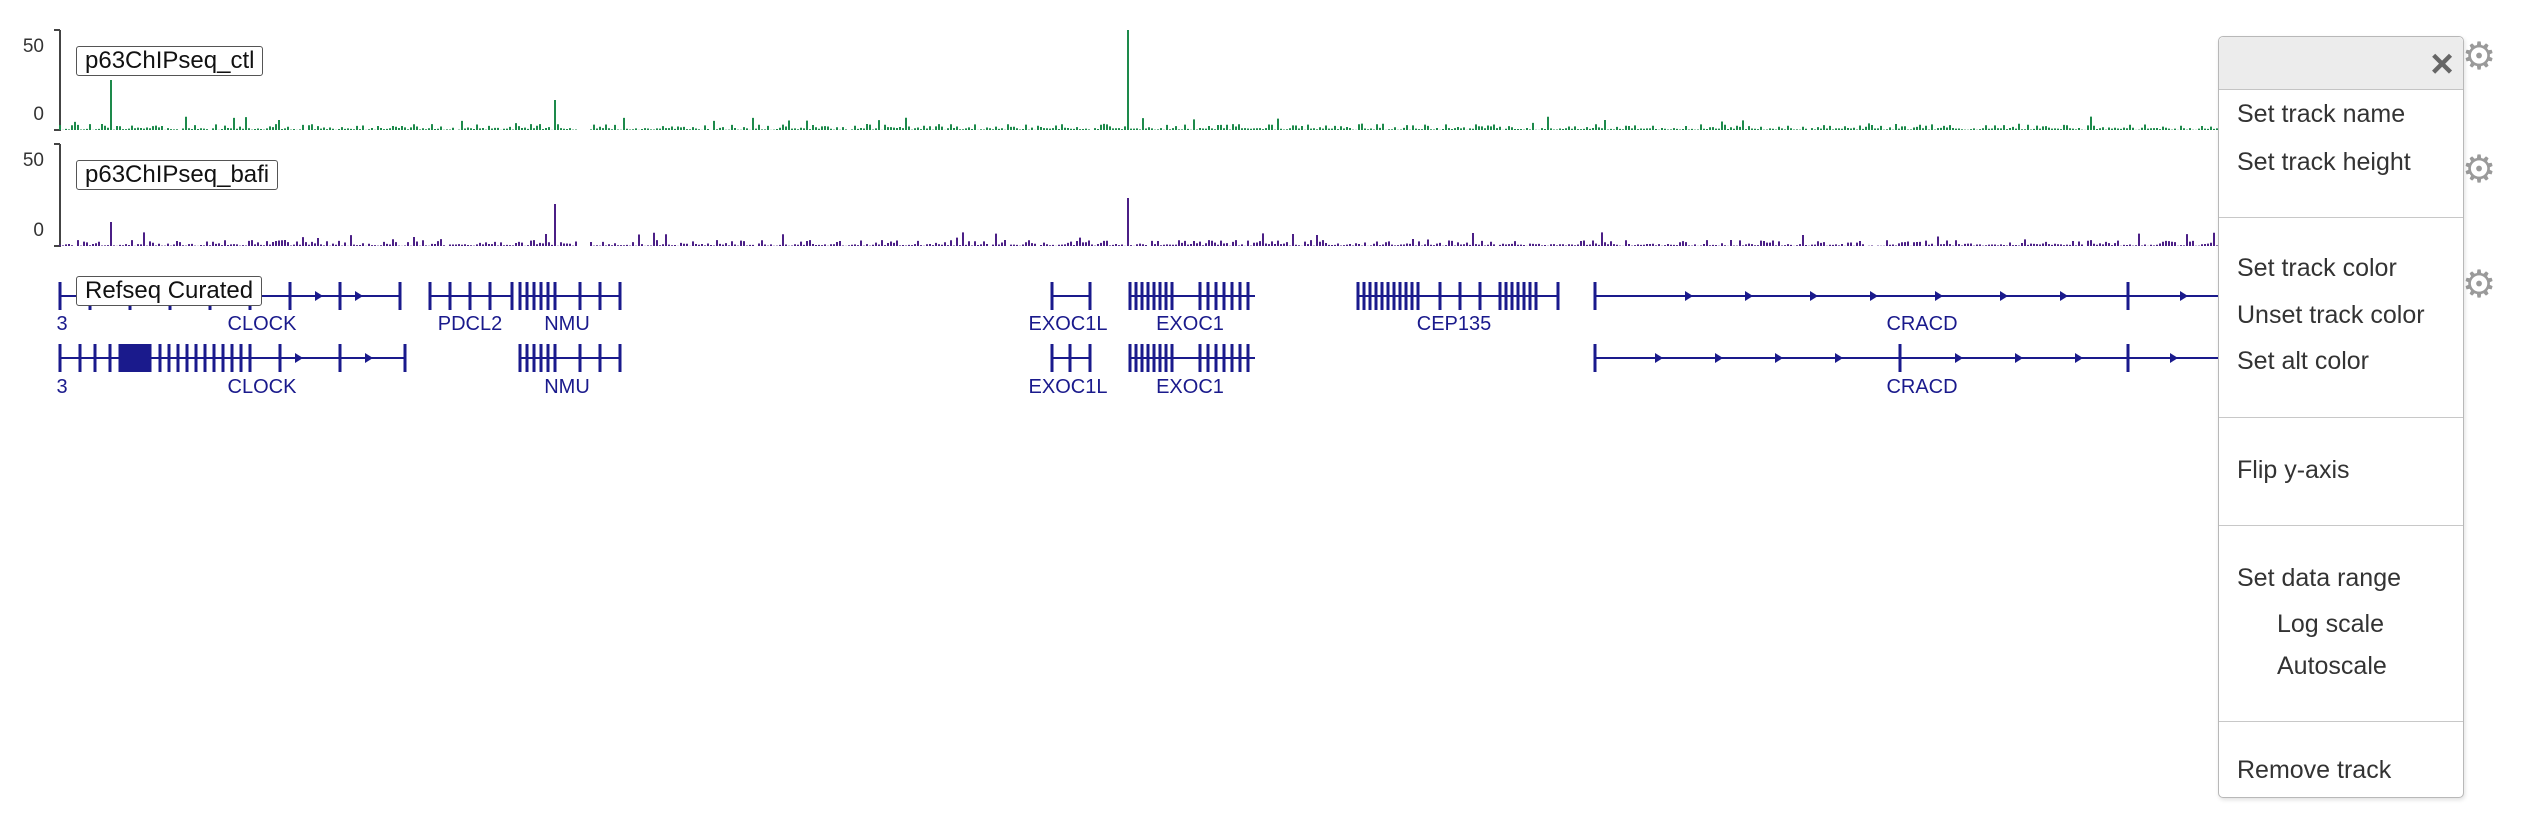 The height and width of the screenshot is (830, 2531). Describe the element at coordinates (170, 61) in the screenshot. I see `track-ctl-name: p63ChIPseq_ctl` at that location.